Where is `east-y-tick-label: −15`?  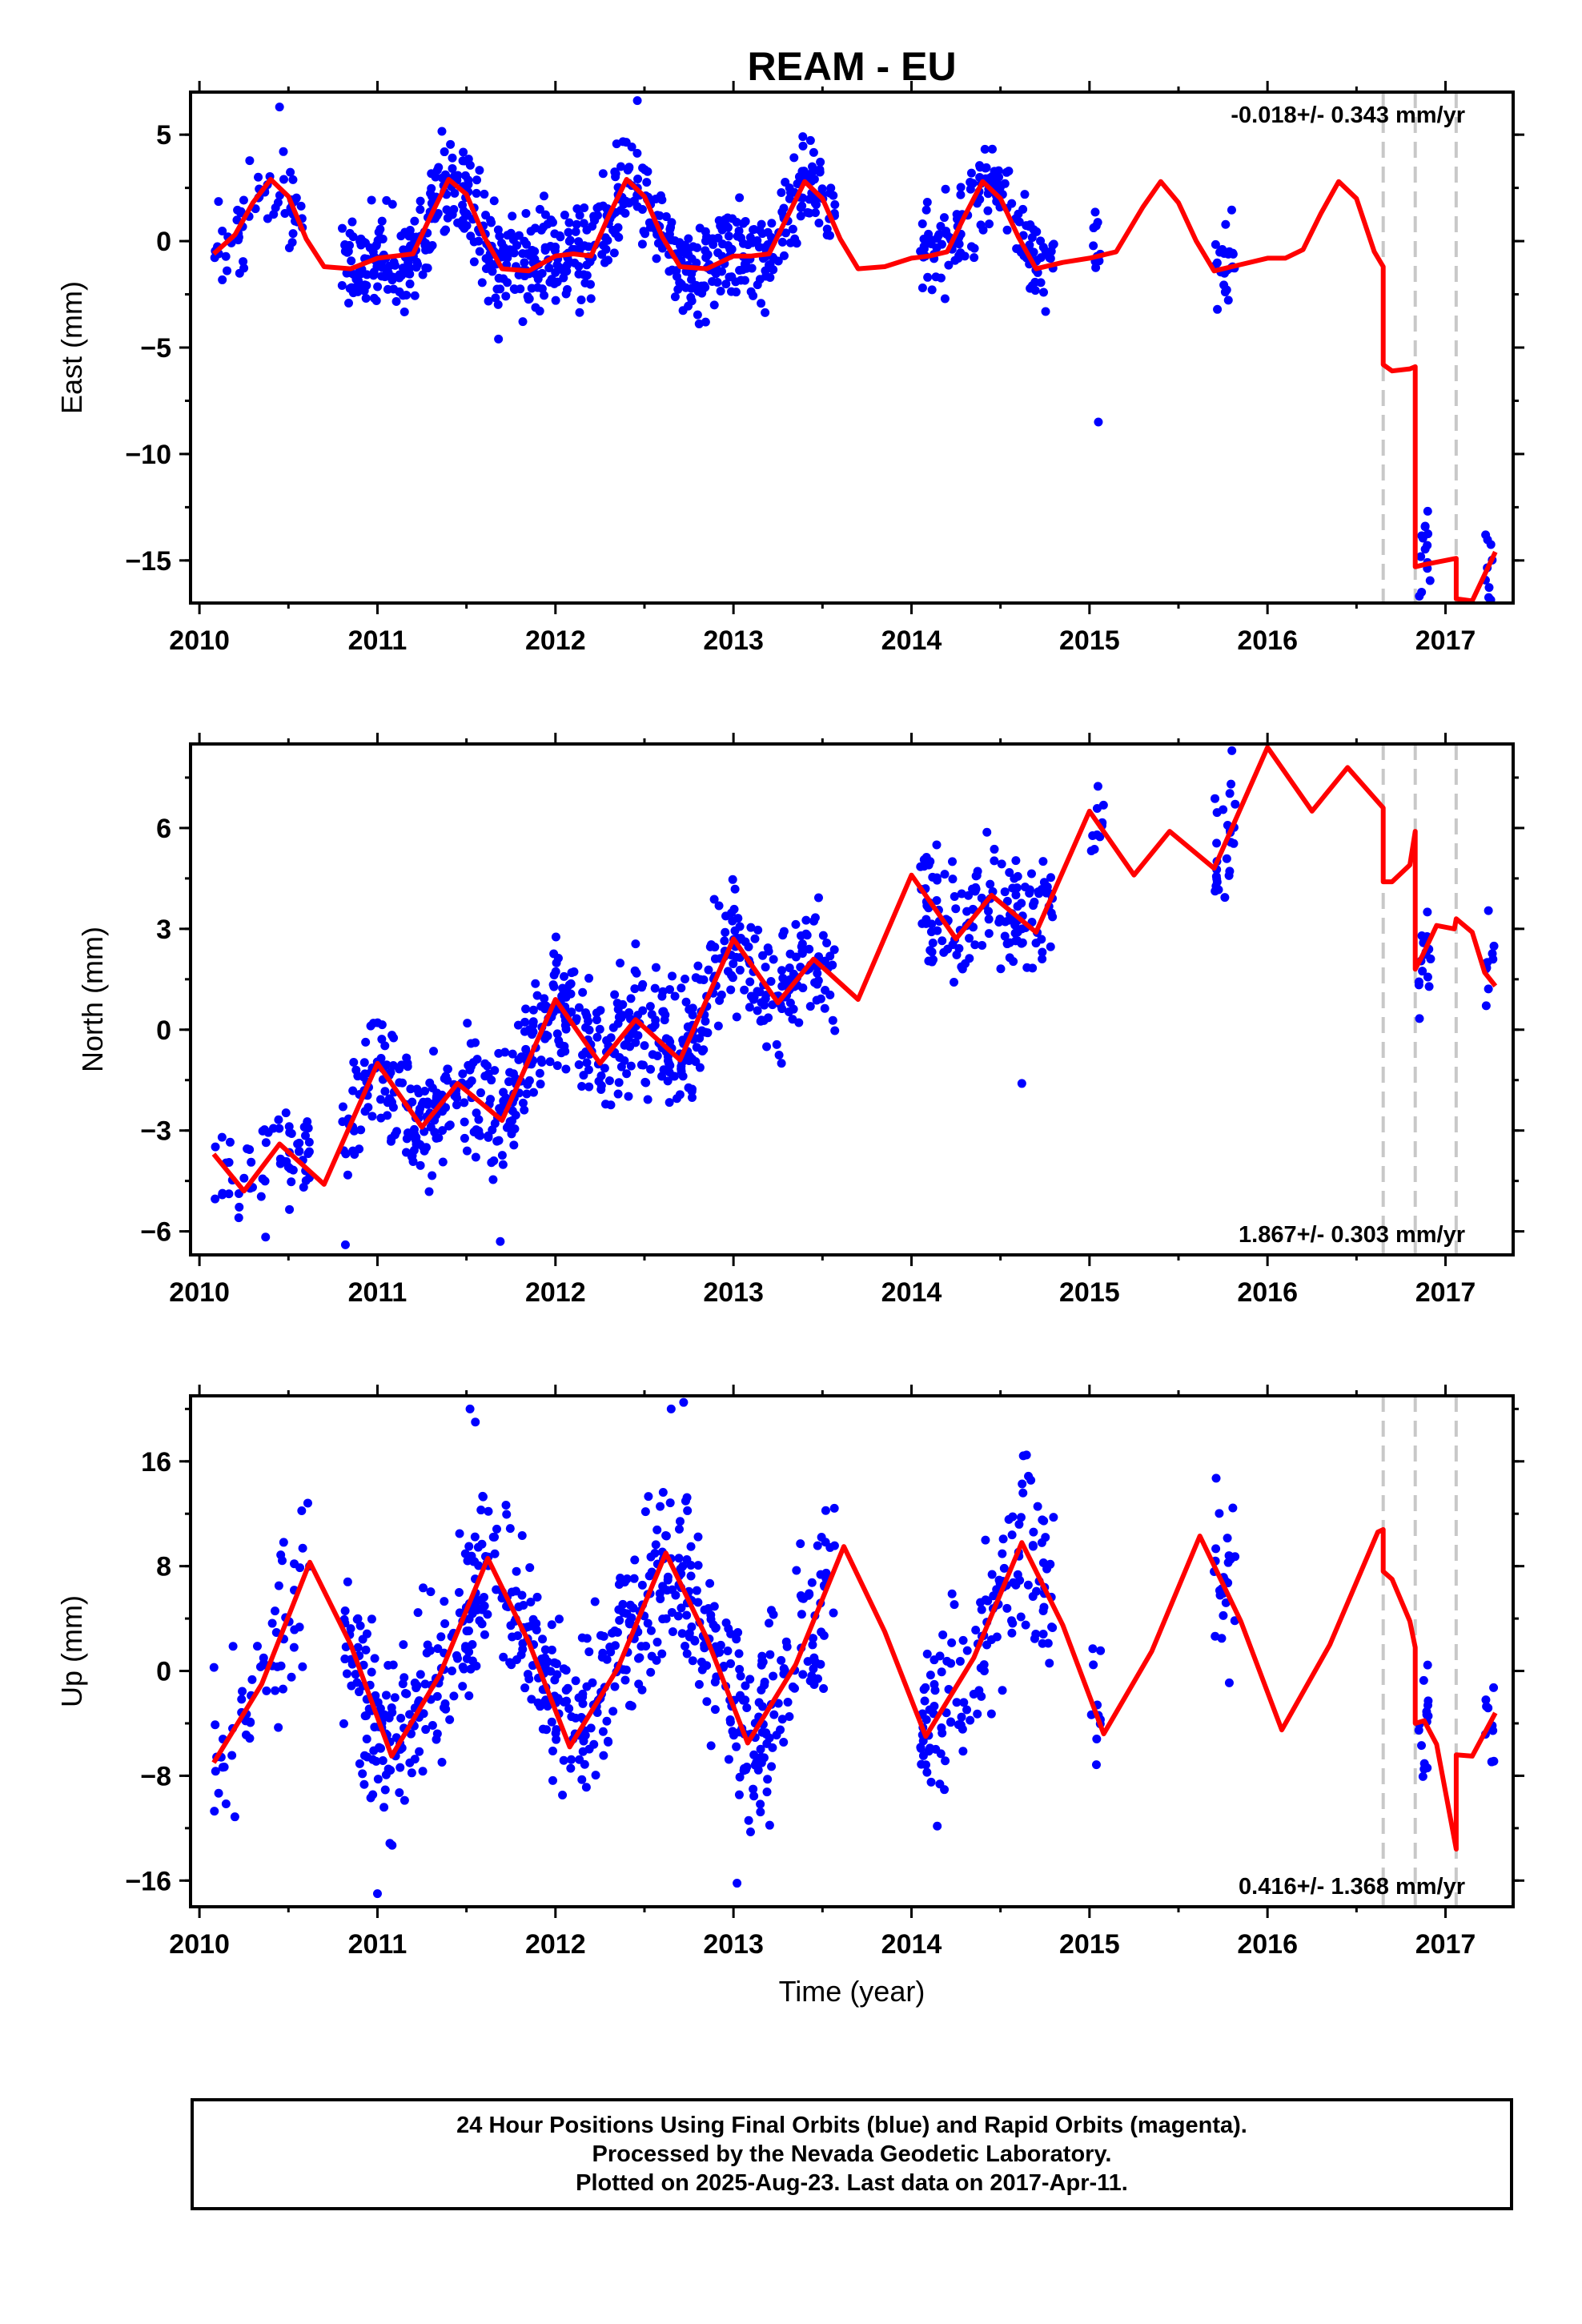 east-y-tick-label: −15 is located at coordinates (148, 561).